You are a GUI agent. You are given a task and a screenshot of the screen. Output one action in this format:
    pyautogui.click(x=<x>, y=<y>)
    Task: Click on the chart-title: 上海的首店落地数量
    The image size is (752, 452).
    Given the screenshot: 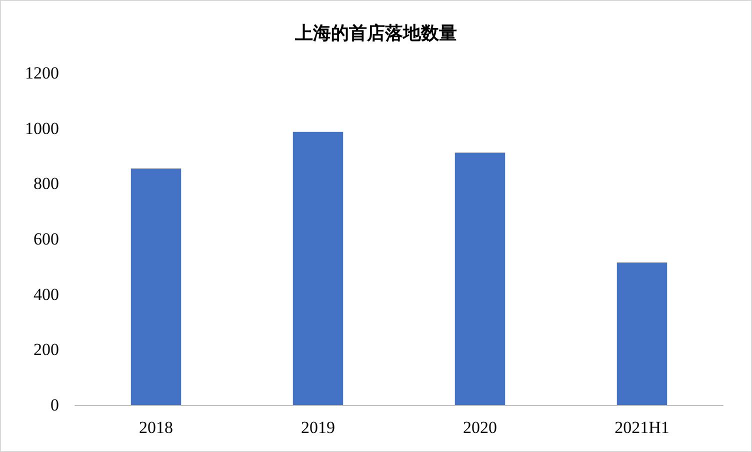 What is the action you would take?
    pyautogui.click(x=375, y=33)
    